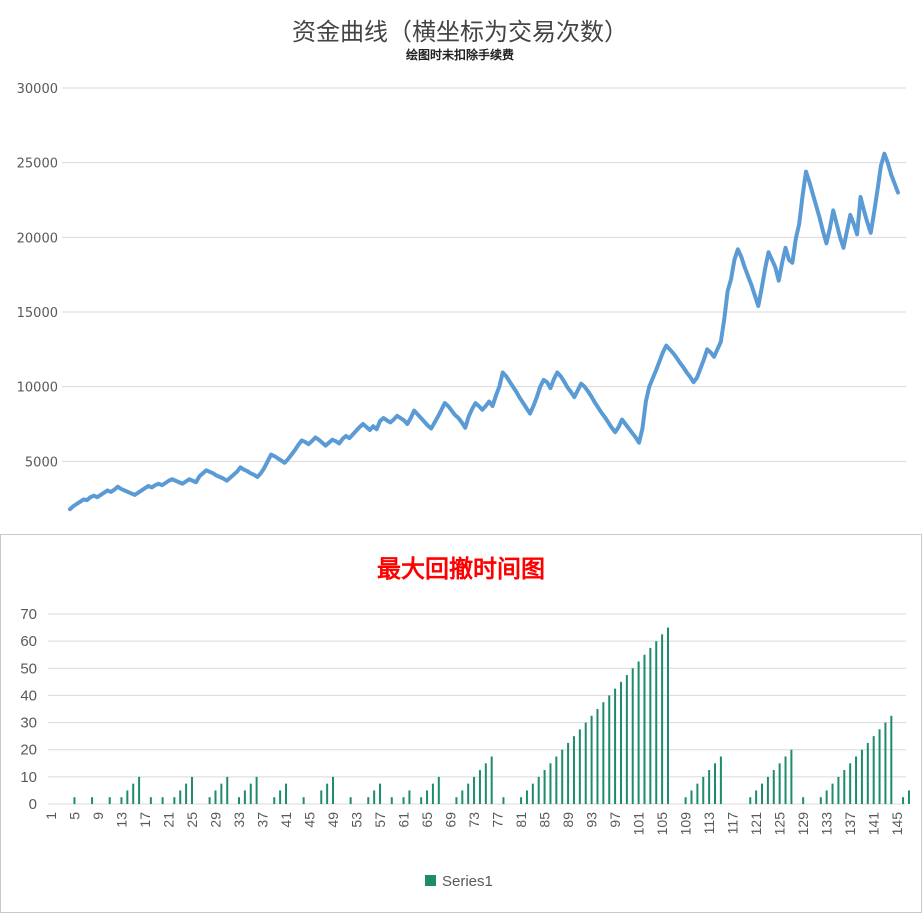 The height and width of the screenshot is (913, 922). I want to click on drawdown-x-tick-label: 89, so click(568, 820).